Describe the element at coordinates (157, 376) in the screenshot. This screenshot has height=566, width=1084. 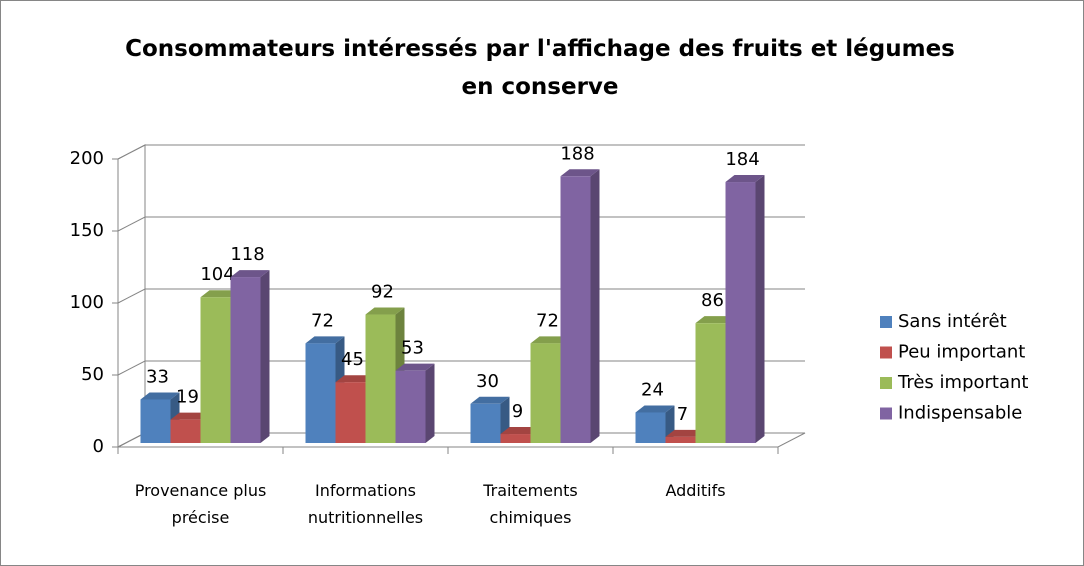
I see `value-label: 33` at that location.